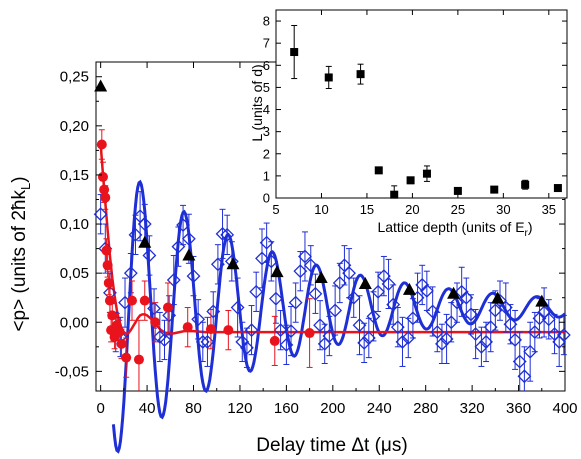 This screenshot has height=459, width=581. I want to click on main-y-axis-label-group: <p> (units of 2ħkL), so click(21, 253).